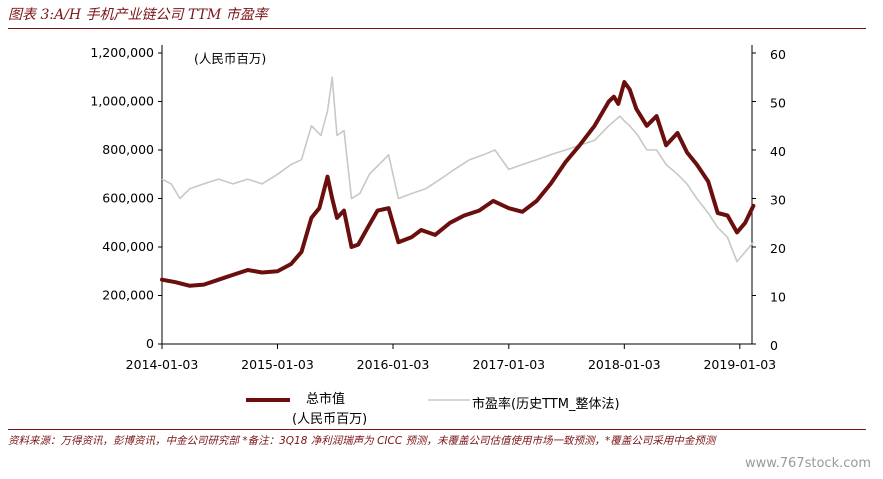 This screenshot has height=479, width=883. Describe the element at coordinates (393, 364) in the screenshot. I see `x-tick-label: 2016-01-03` at that location.